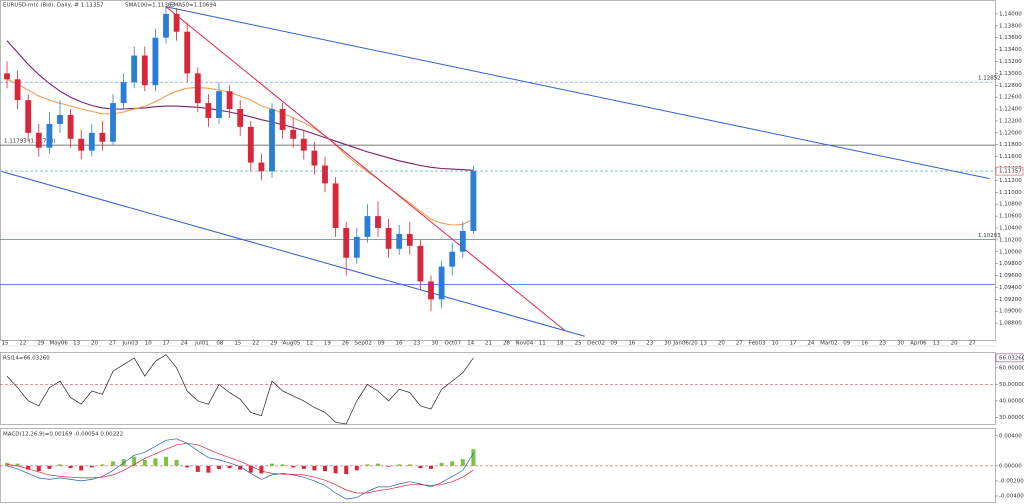 The width and height of the screenshot is (1024, 504). I want to click on date-label: May06, so click(59, 344).